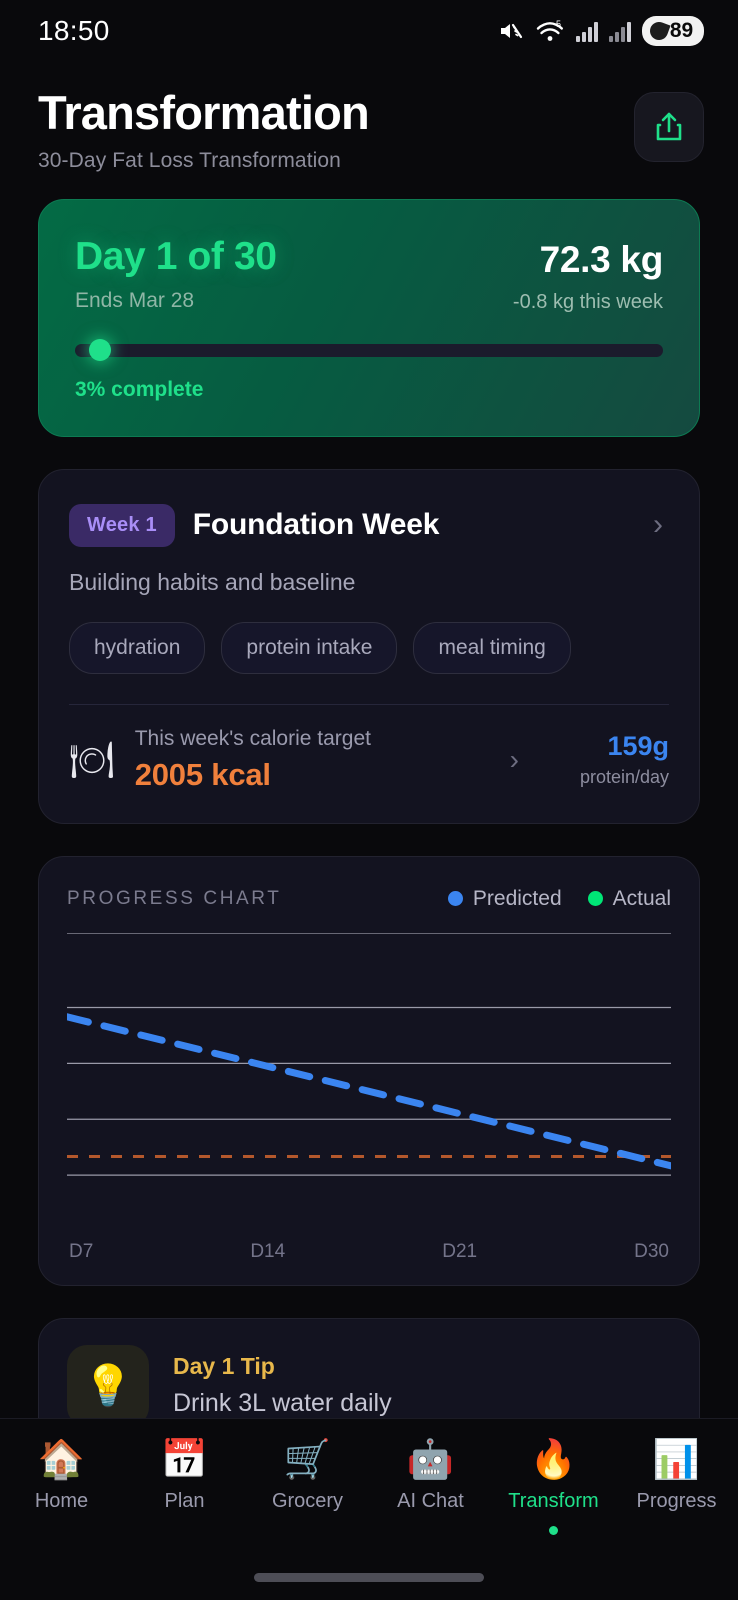 The width and height of the screenshot is (738, 1600). What do you see at coordinates (61, 1501) in the screenshot?
I see `tab-label-home: Home` at bounding box center [61, 1501].